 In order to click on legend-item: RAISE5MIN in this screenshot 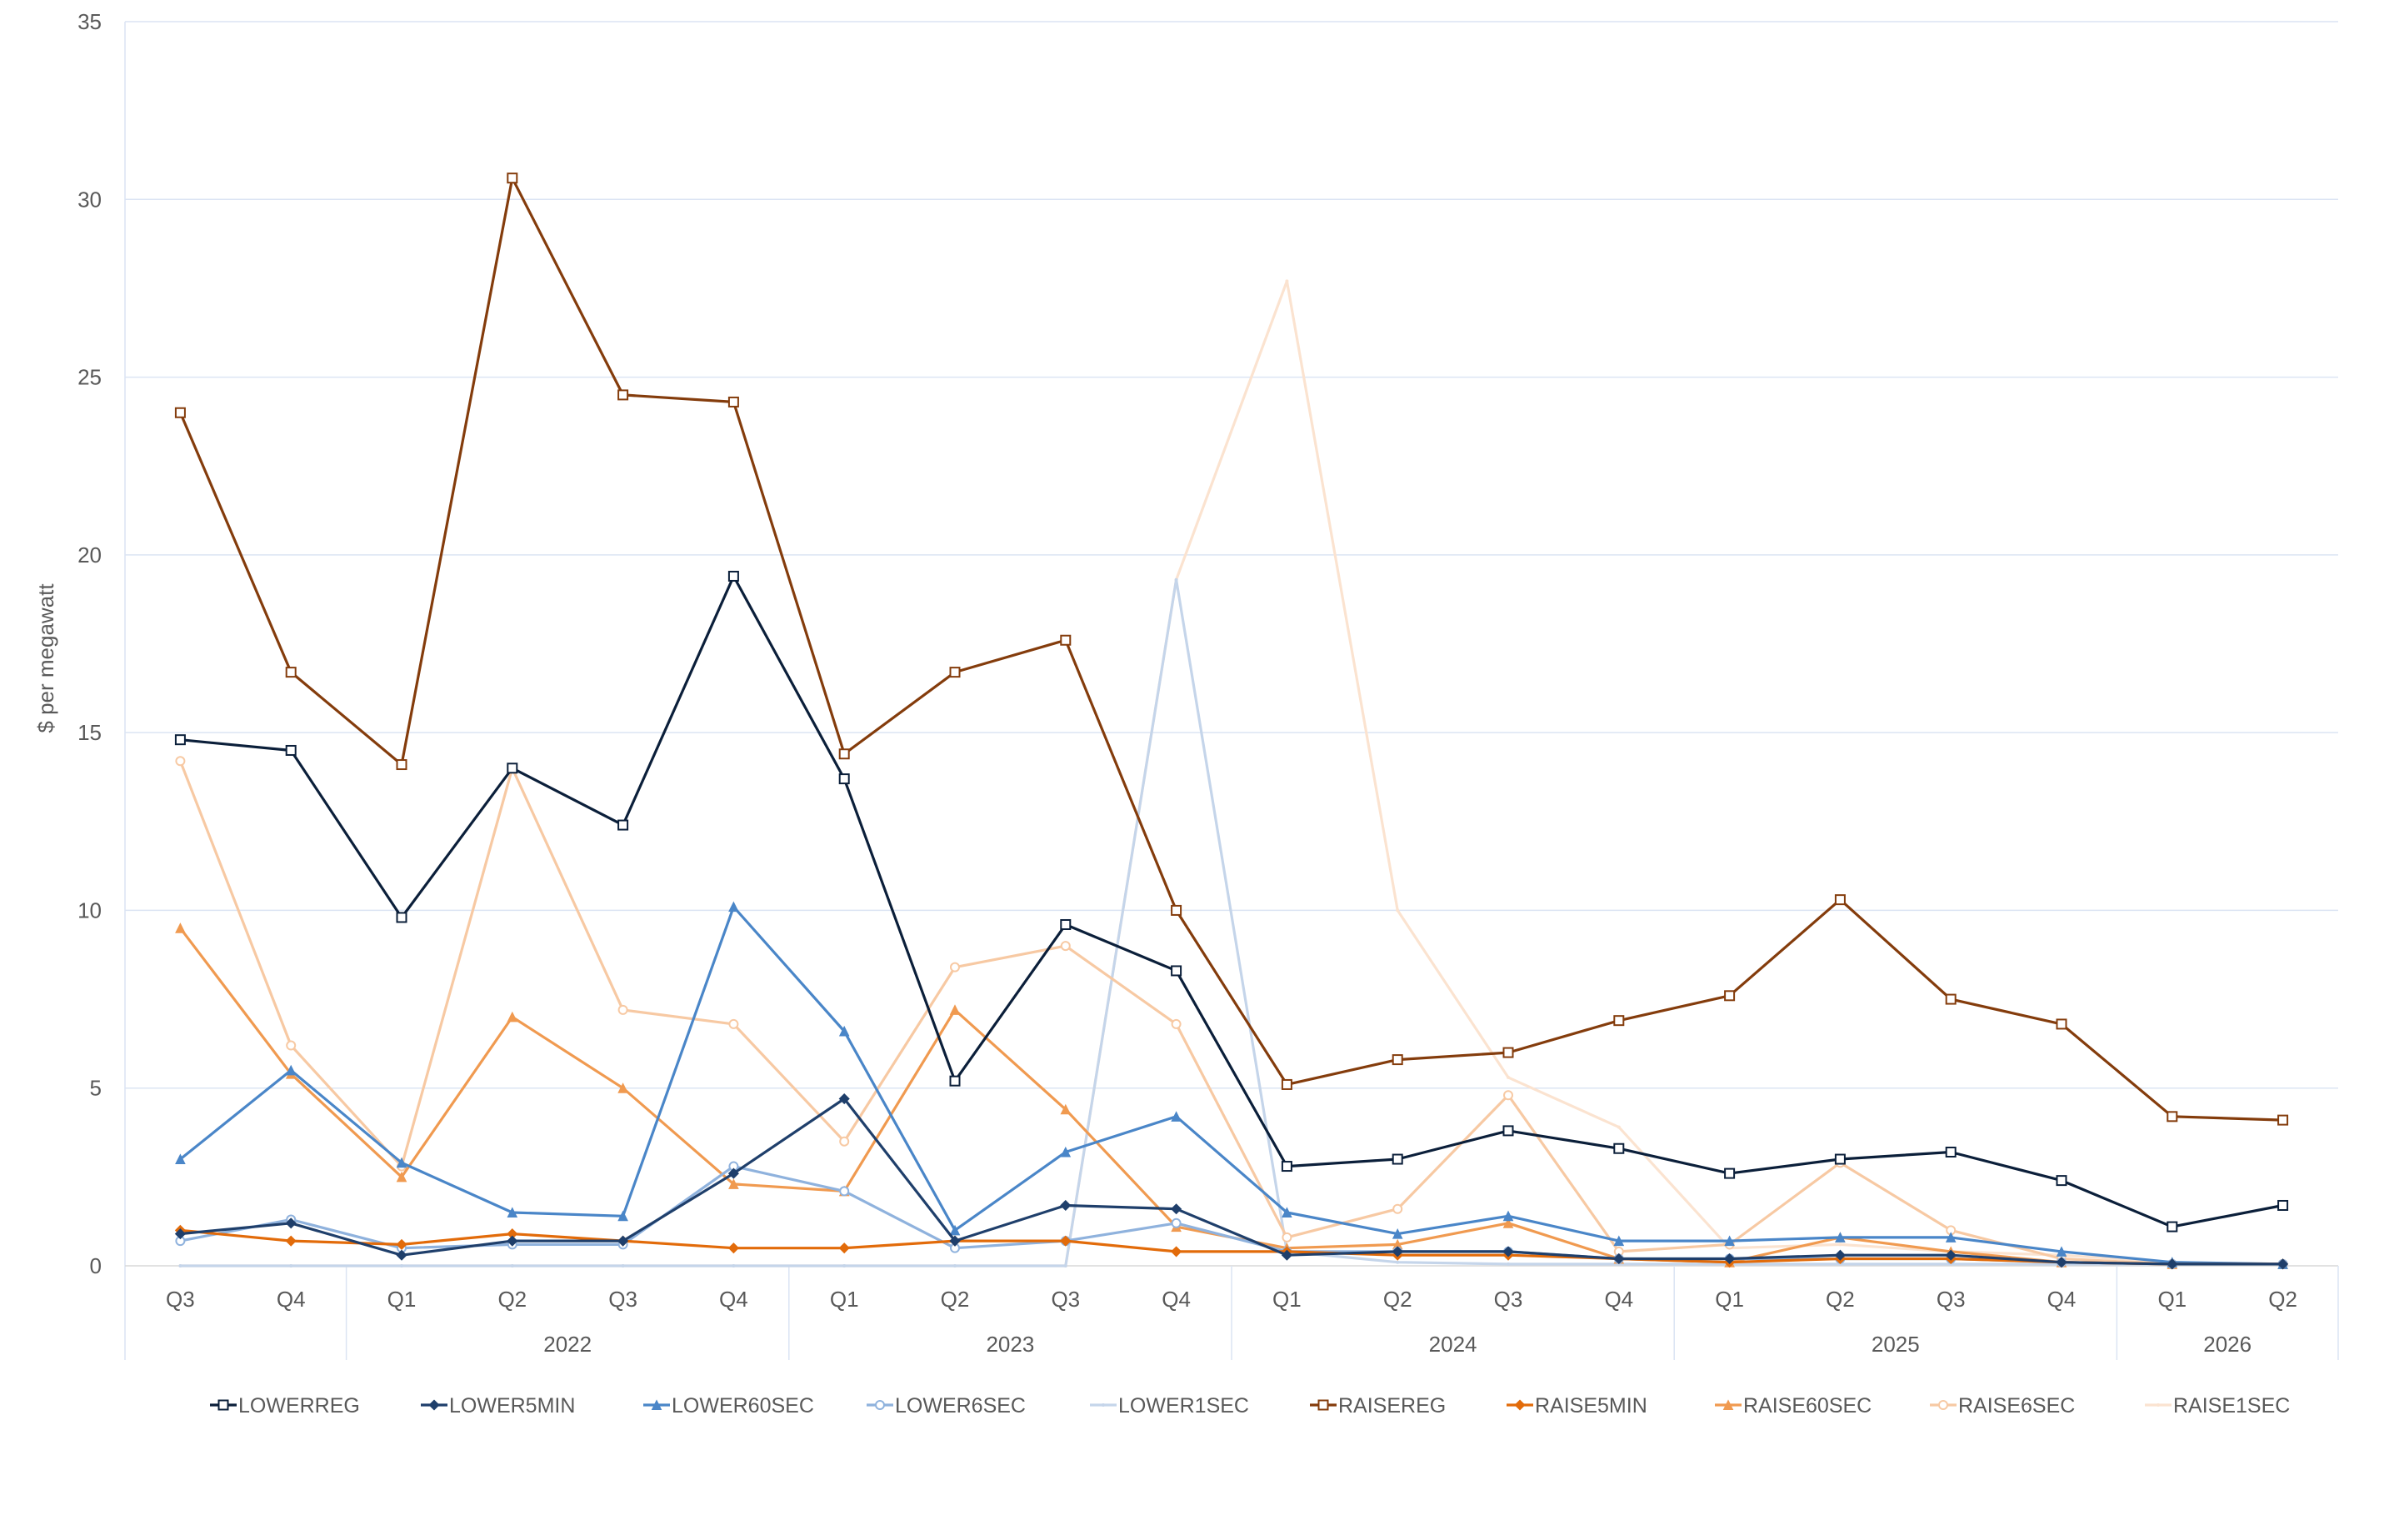, I will do `click(1577, 1406)`.